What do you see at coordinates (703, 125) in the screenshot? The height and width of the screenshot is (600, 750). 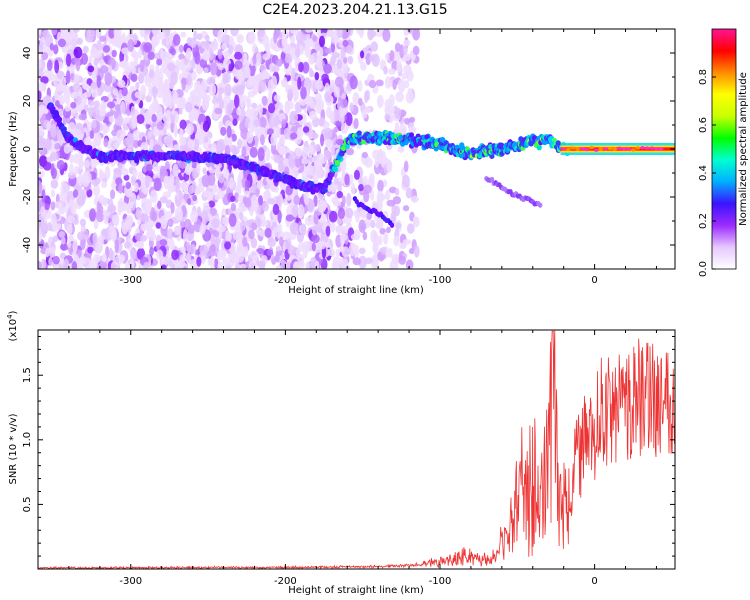 I see `colorbar-tick-label: 0.6` at bounding box center [703, 125].